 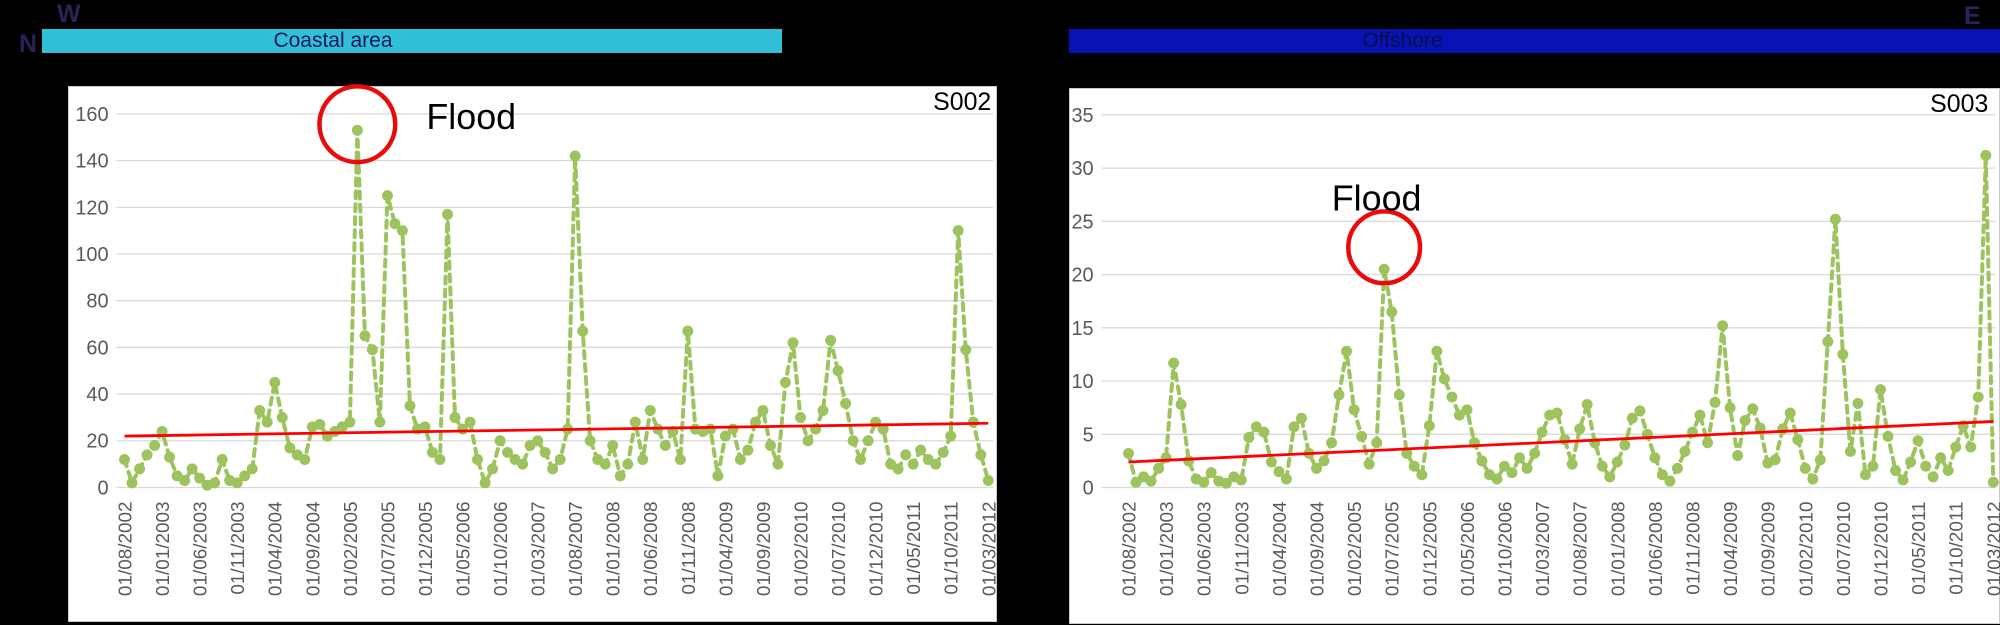 What do you see at coordinates (1468, 548) in the screenshot?
I see `x-axis-tick-label: 01/05/2006` at bounding box center [1468, 548].